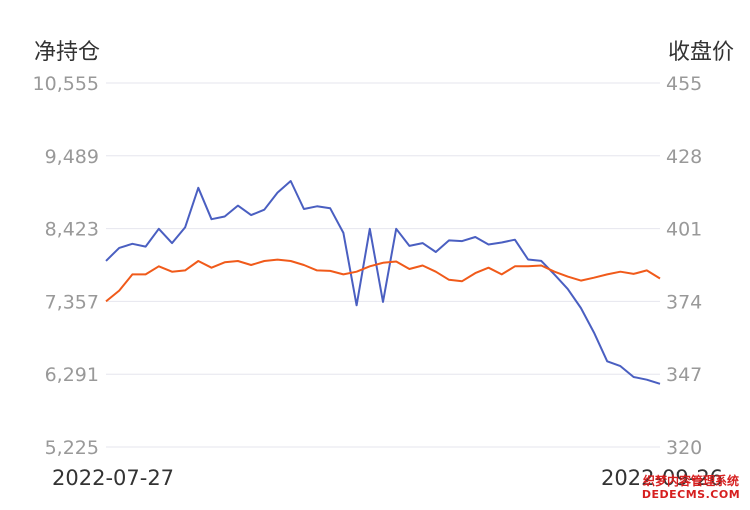  I want to click on close-price-line, so click(383, 280).